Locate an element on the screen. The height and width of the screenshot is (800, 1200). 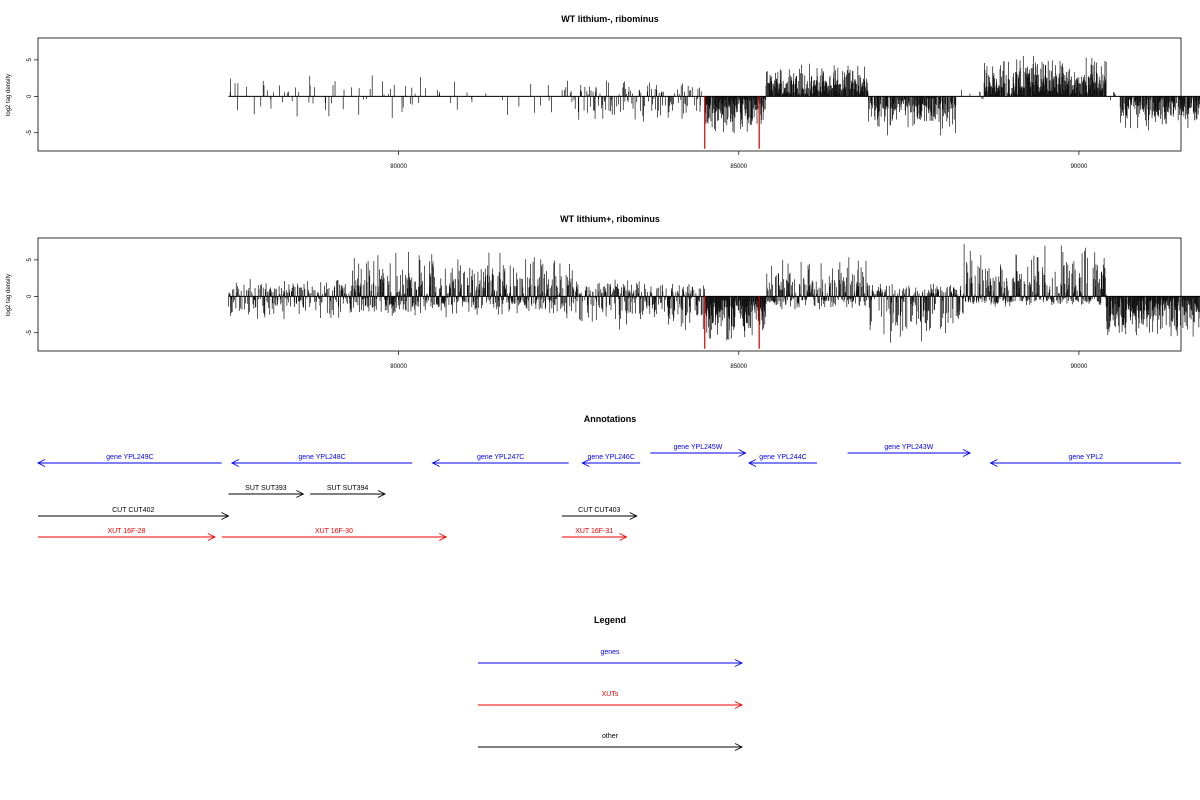
feature-label: gene YPL245W is located at coordinates (697, 447).